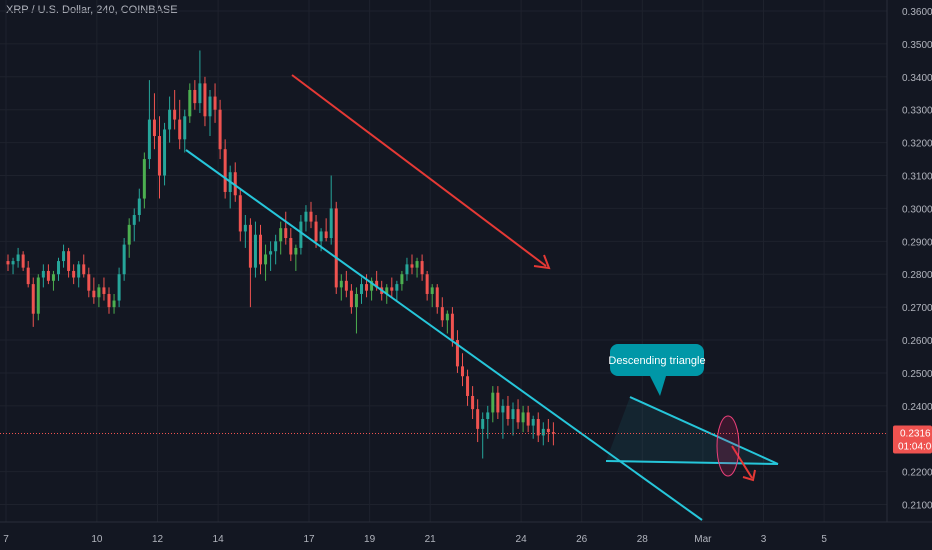 The height and width of the screenshot is (550, 932). I want to click on price-tick-label: 0.2700, so click(917, 308).